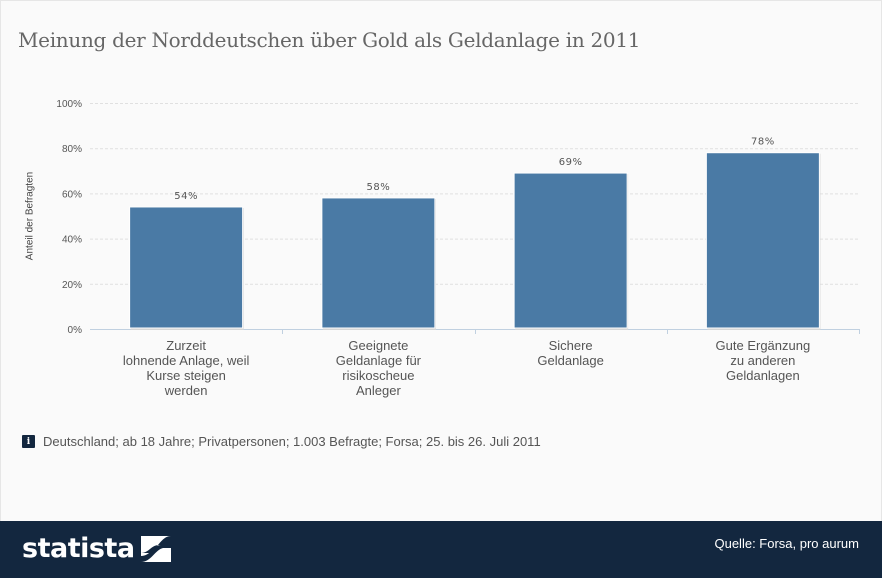 The height and width of the screenshot is (578, 882). I want to click on statista-logo-mark-icon, so click(155, 548).